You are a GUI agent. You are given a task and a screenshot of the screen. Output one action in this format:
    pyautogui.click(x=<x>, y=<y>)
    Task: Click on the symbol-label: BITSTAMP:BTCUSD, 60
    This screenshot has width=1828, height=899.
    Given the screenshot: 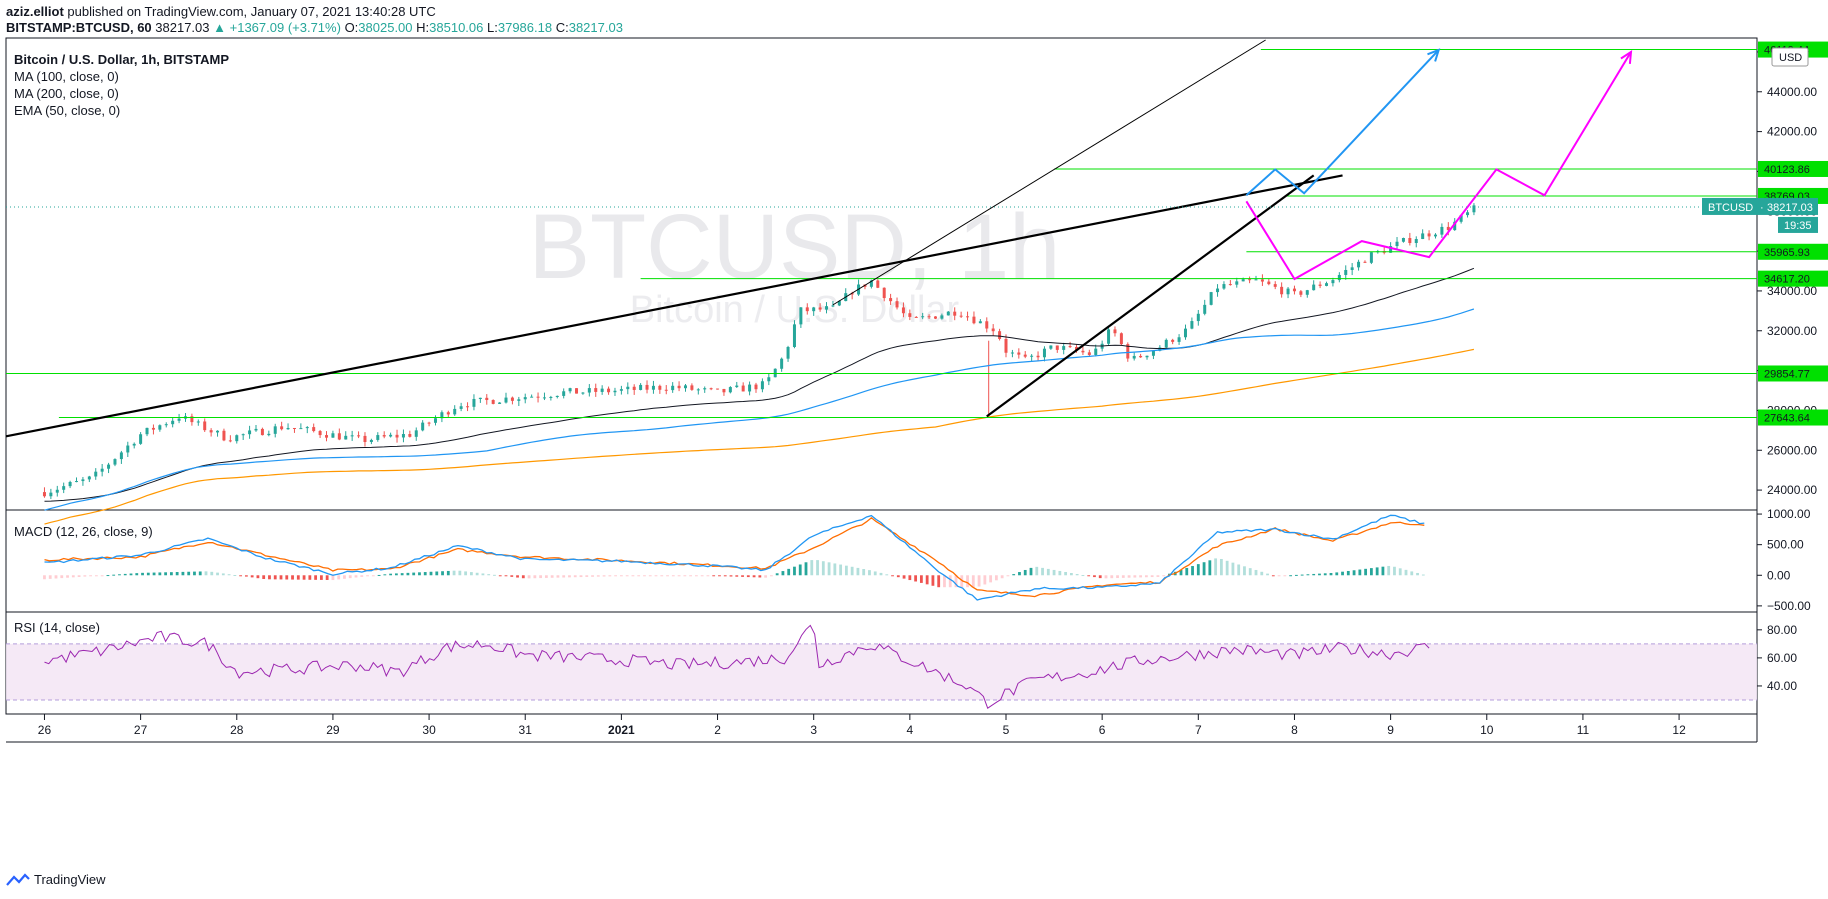 What is the action you would take?
    pyautogui.click(x=79, y=27)
    